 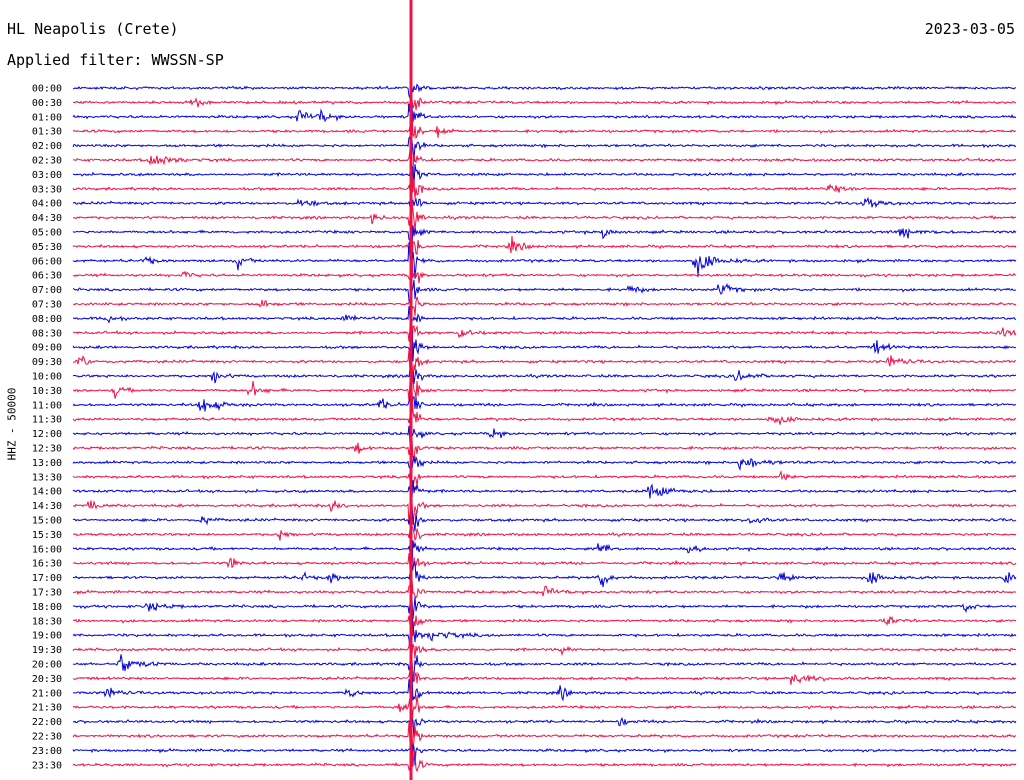 What do you see at coordinates (47, 377) in the screenshot?
I see `row-time-label: 10:00` at bounding box center [47, 377].